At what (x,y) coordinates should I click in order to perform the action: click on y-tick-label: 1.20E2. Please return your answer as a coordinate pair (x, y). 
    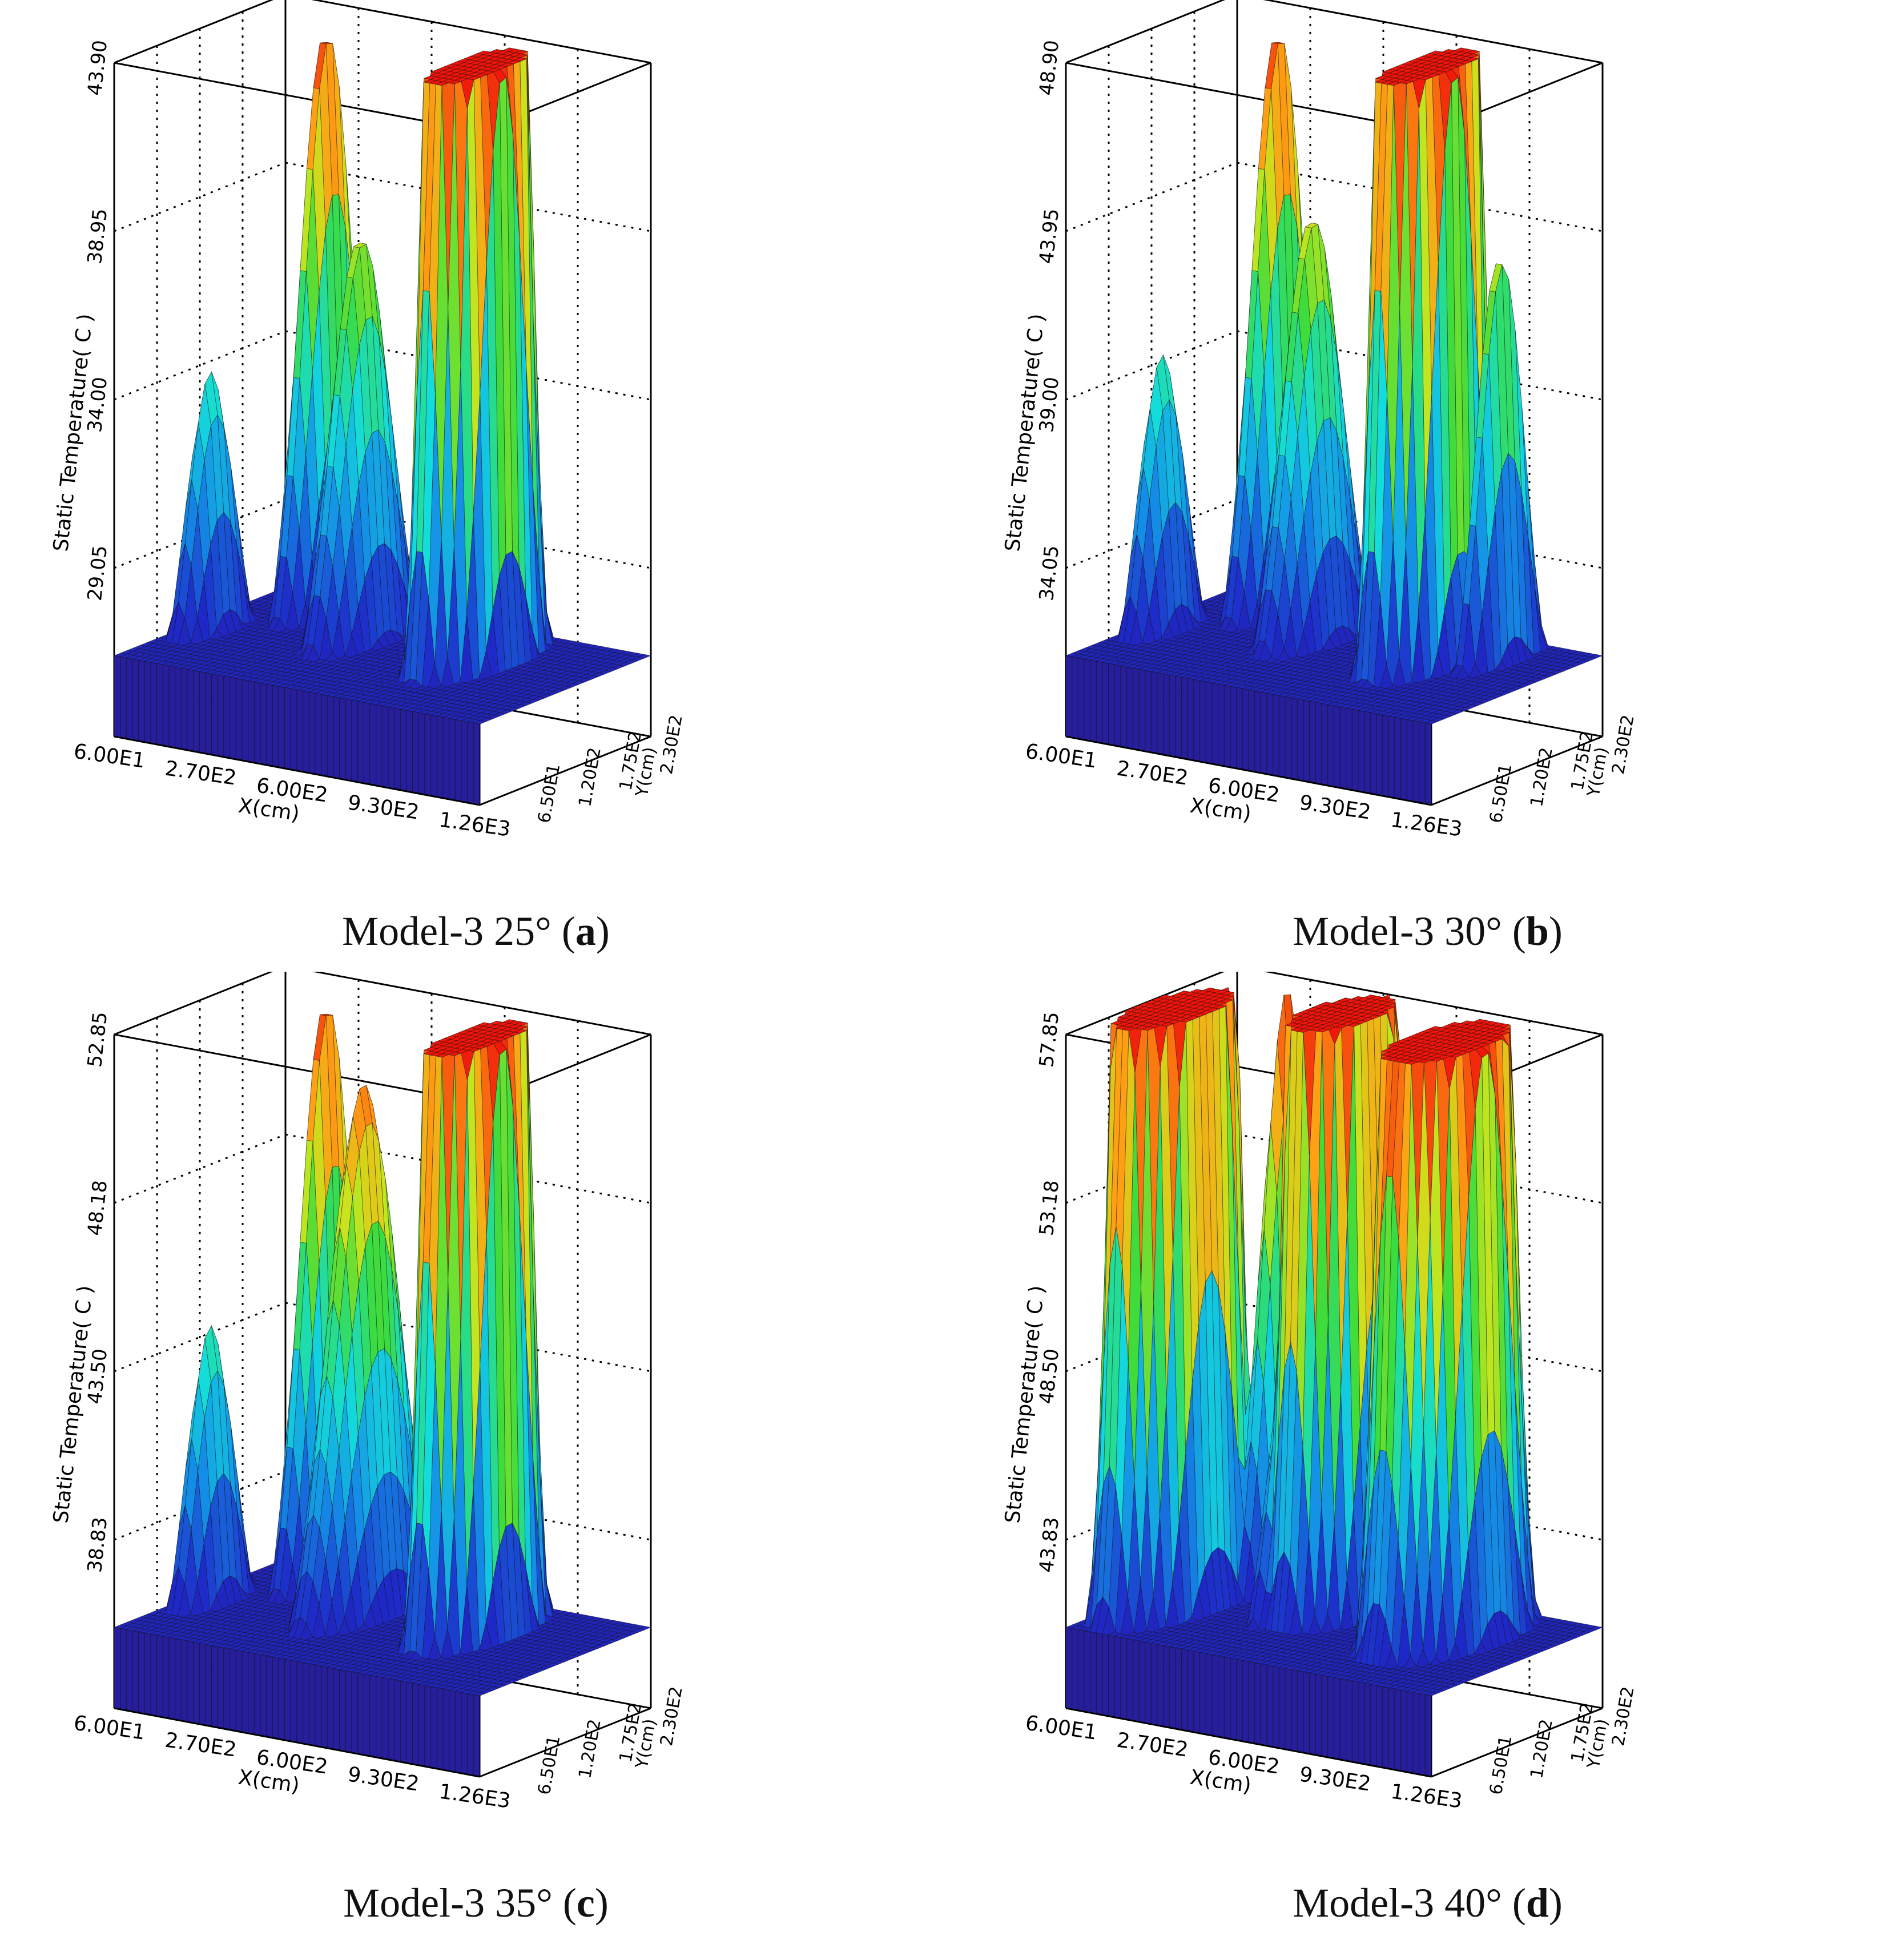
    Looking at the image, I should click on (590, 777).